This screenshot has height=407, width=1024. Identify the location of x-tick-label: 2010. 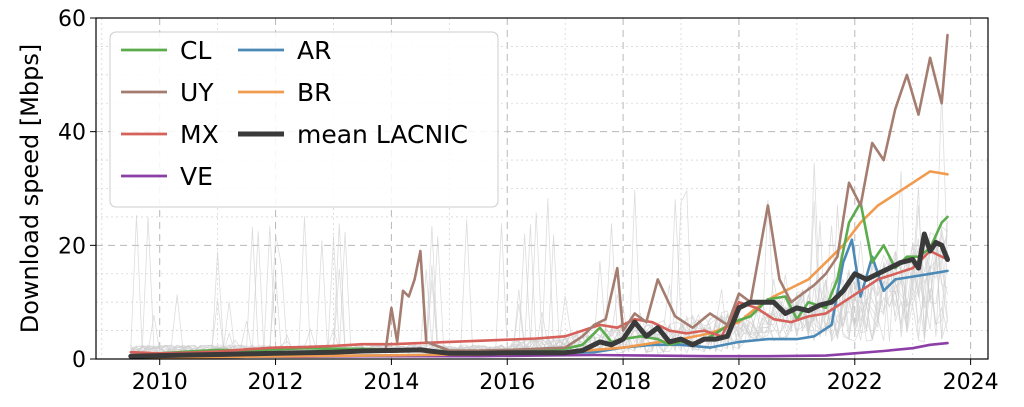
(160, 382).